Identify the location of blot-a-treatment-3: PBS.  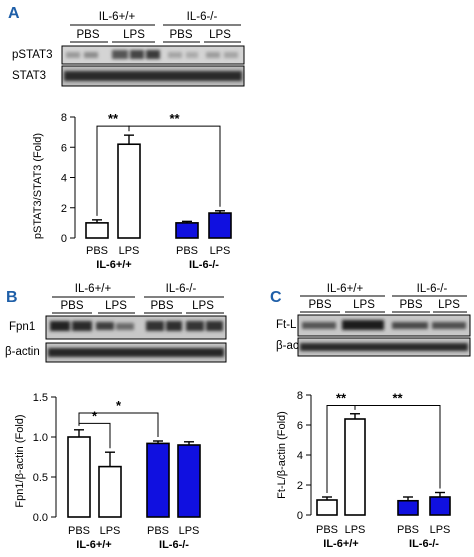
(180, 35).